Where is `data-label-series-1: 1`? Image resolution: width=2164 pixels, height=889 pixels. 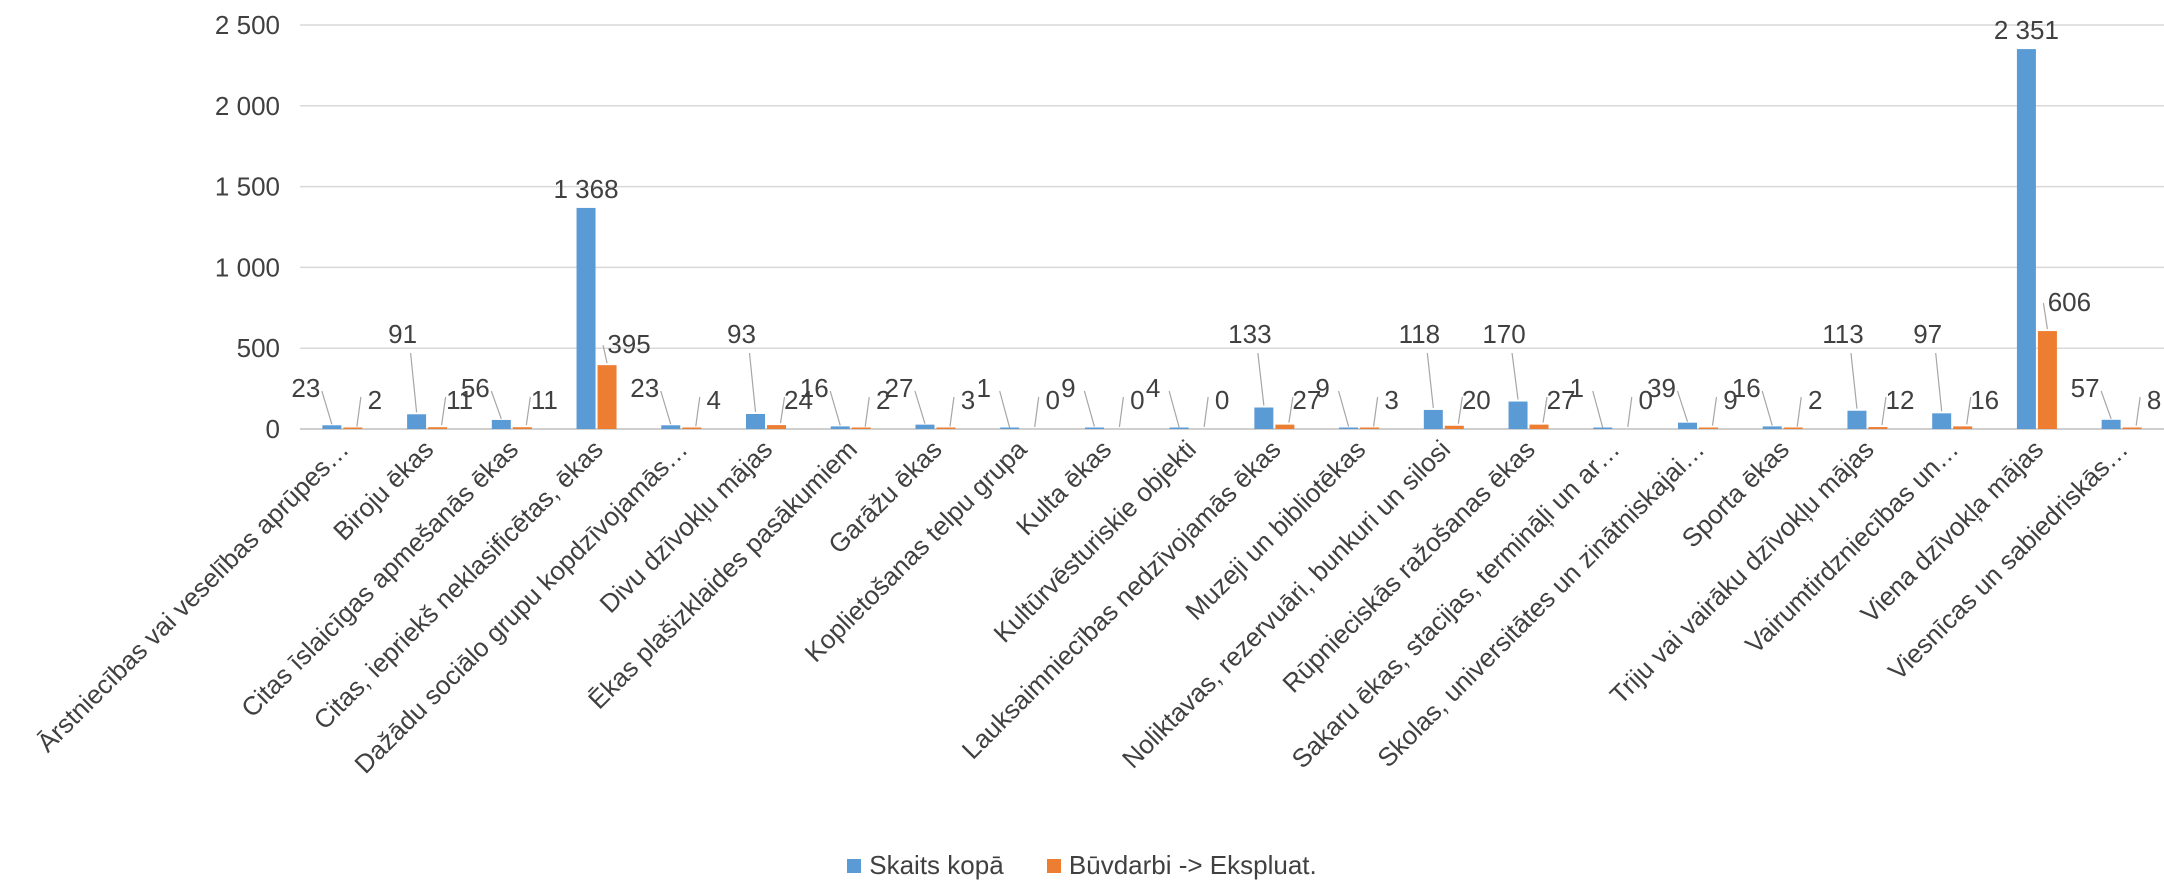 data-label-series-1: 1 is located at coordinates (983, 388).